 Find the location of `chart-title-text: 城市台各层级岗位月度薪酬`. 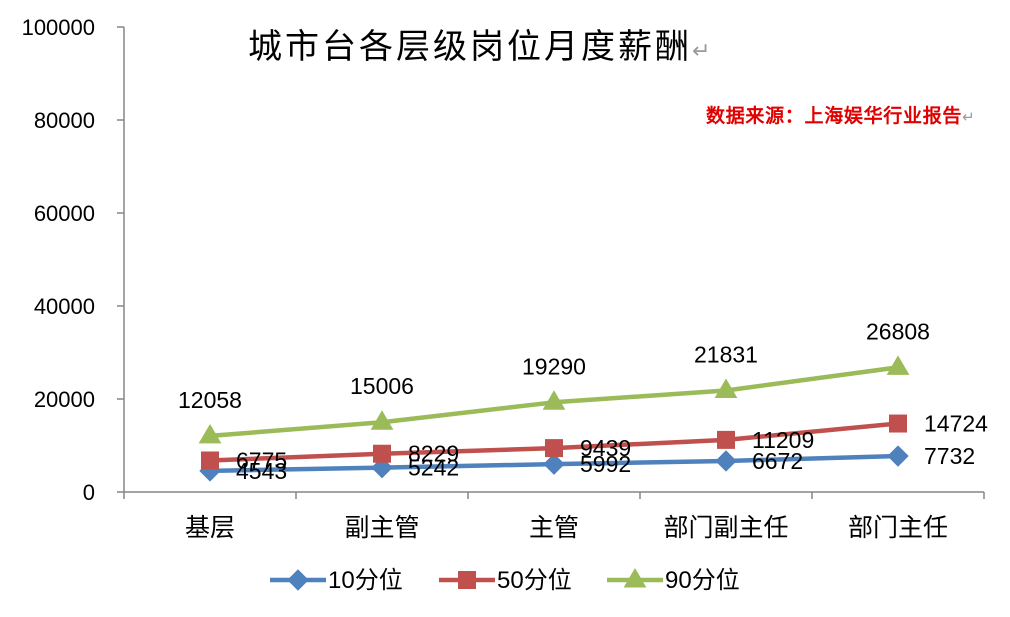

chart-title-text: 城市台各层级岗位月度薪酬 is located at coordinates (470, 47).